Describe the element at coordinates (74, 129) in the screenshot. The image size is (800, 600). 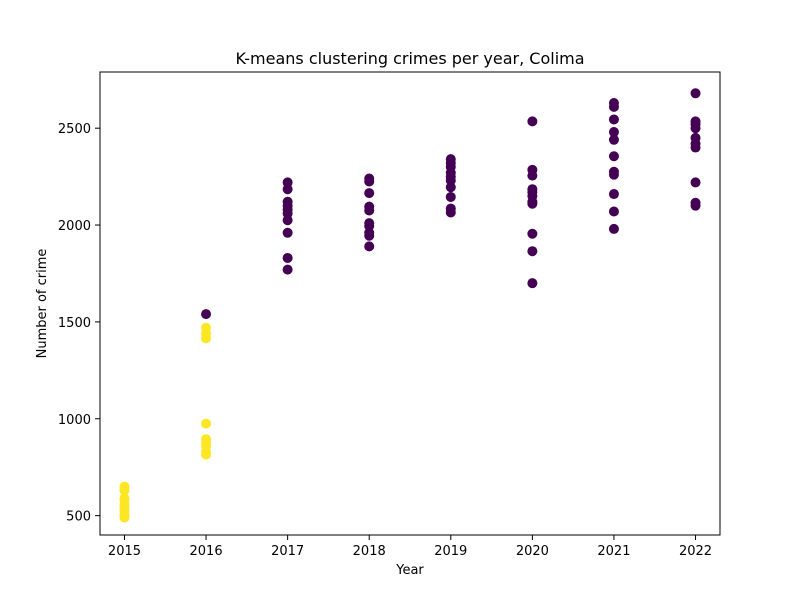
I see `y-tick-label: 2500` at that location.